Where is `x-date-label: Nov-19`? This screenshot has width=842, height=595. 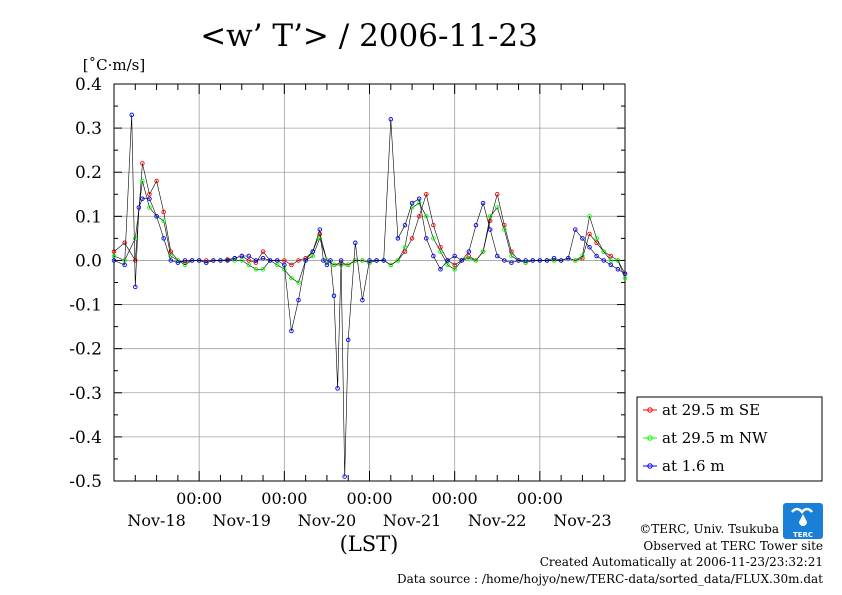
x-date-label: Nov-19 is located at coordinates (242, 520).